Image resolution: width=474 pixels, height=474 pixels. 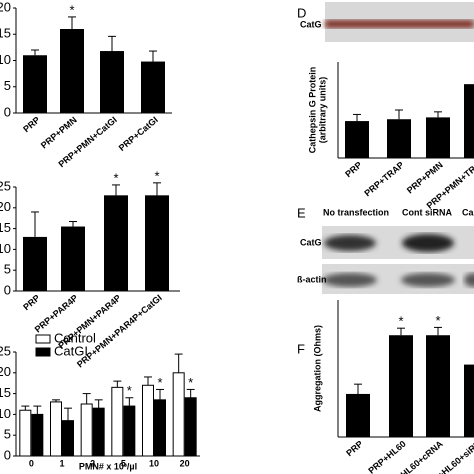 I want to click on x-tick-label: 0, so click(x=31, y=463).